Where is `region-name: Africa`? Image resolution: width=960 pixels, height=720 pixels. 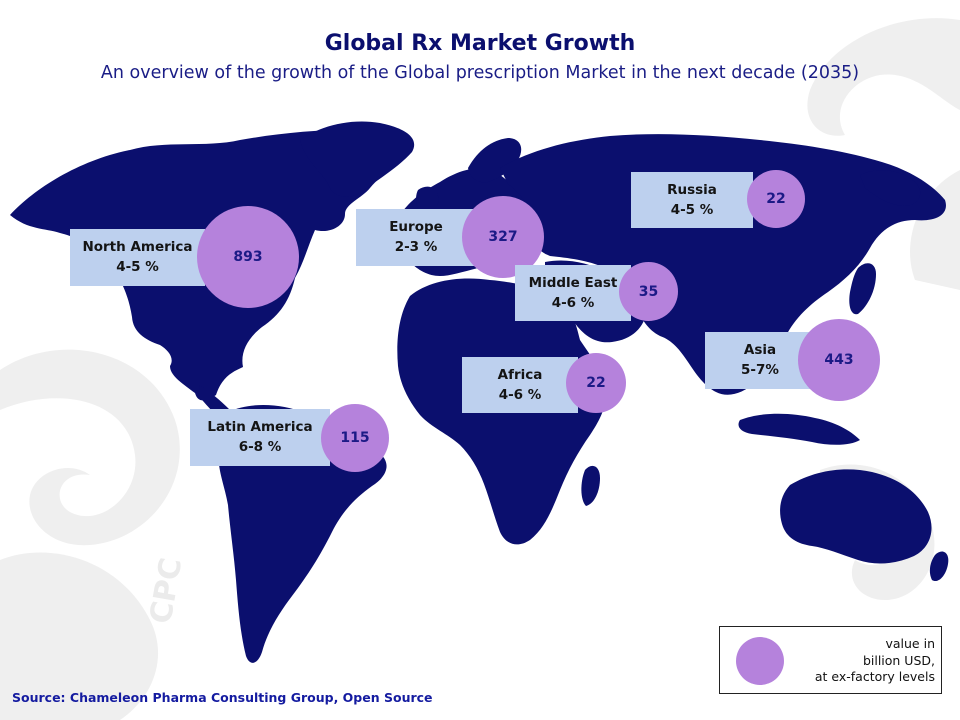 region-name: Africa is located at coordinates (520, 375).